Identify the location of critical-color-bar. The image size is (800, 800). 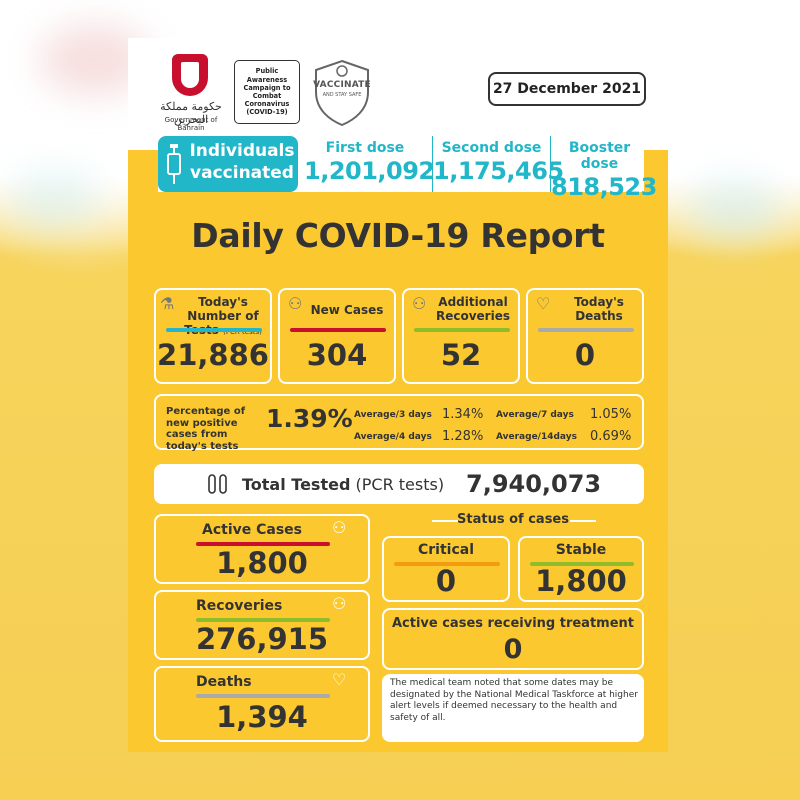
(447, 564).